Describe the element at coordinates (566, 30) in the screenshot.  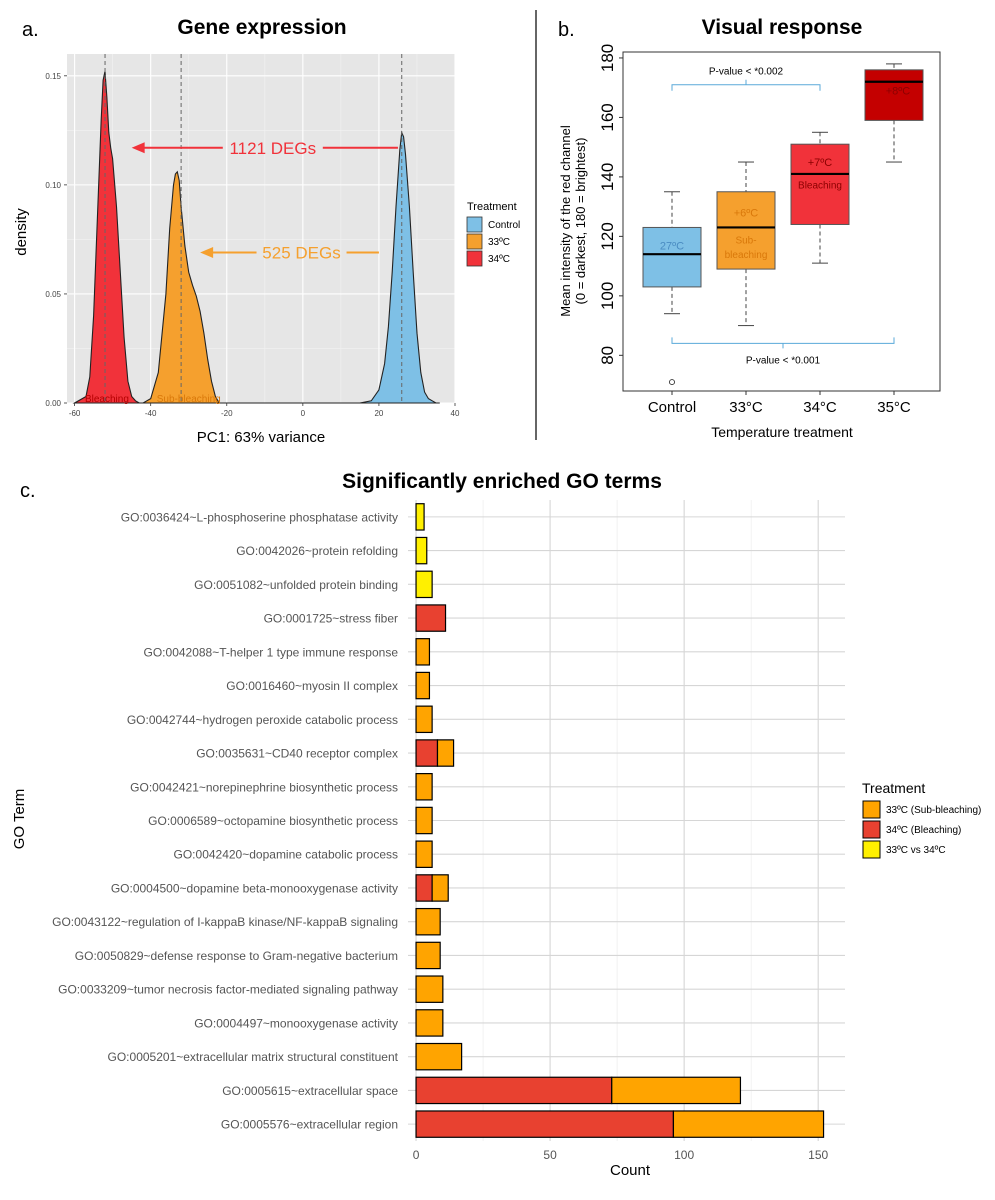
I see `panel-b-letter: b.` at that location.